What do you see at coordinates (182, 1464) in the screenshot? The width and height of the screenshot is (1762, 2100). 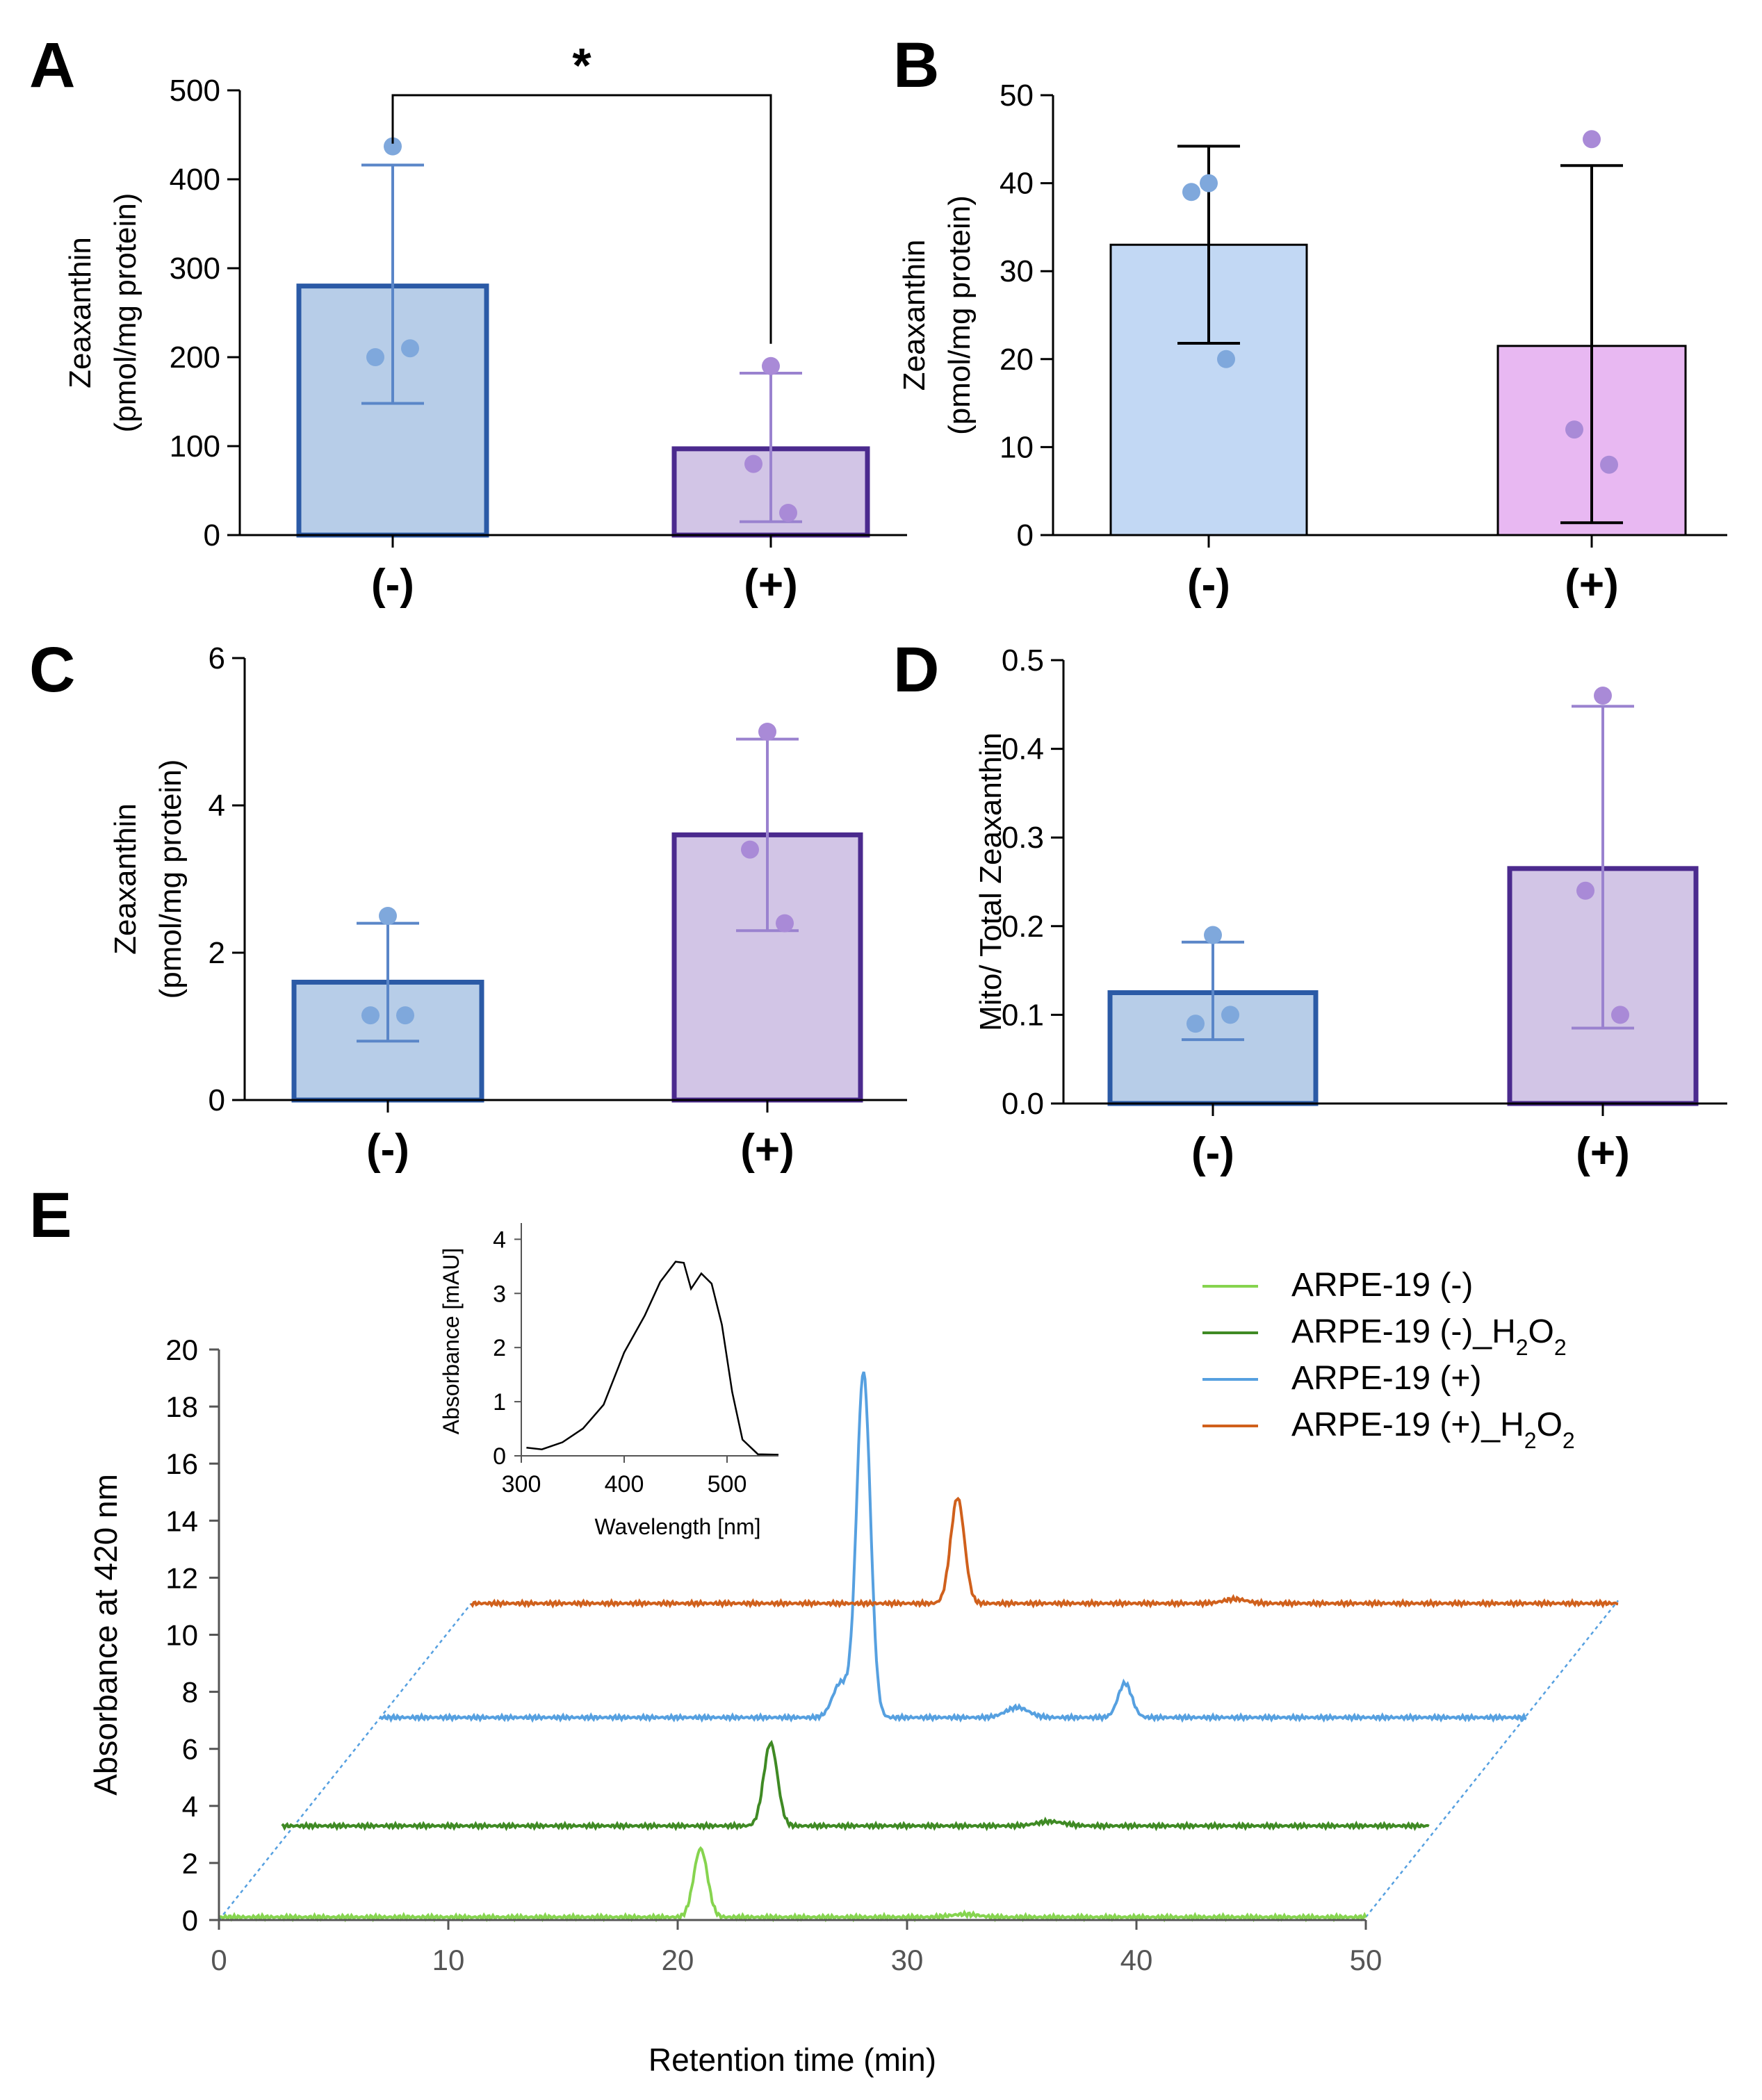 I see `y-tick-label: 16` at bounding box center [182, 1464].